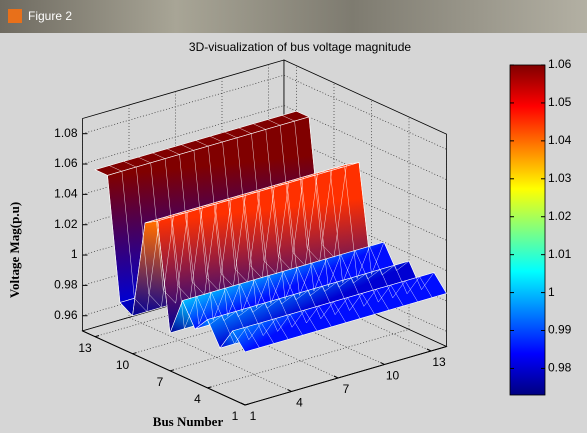 Image resolution: width=587 pixels, height=433 pixels. Describe the element at coordinates (66, 285) in the screenshot. I see `z-tick-label: 0.98` at that location.